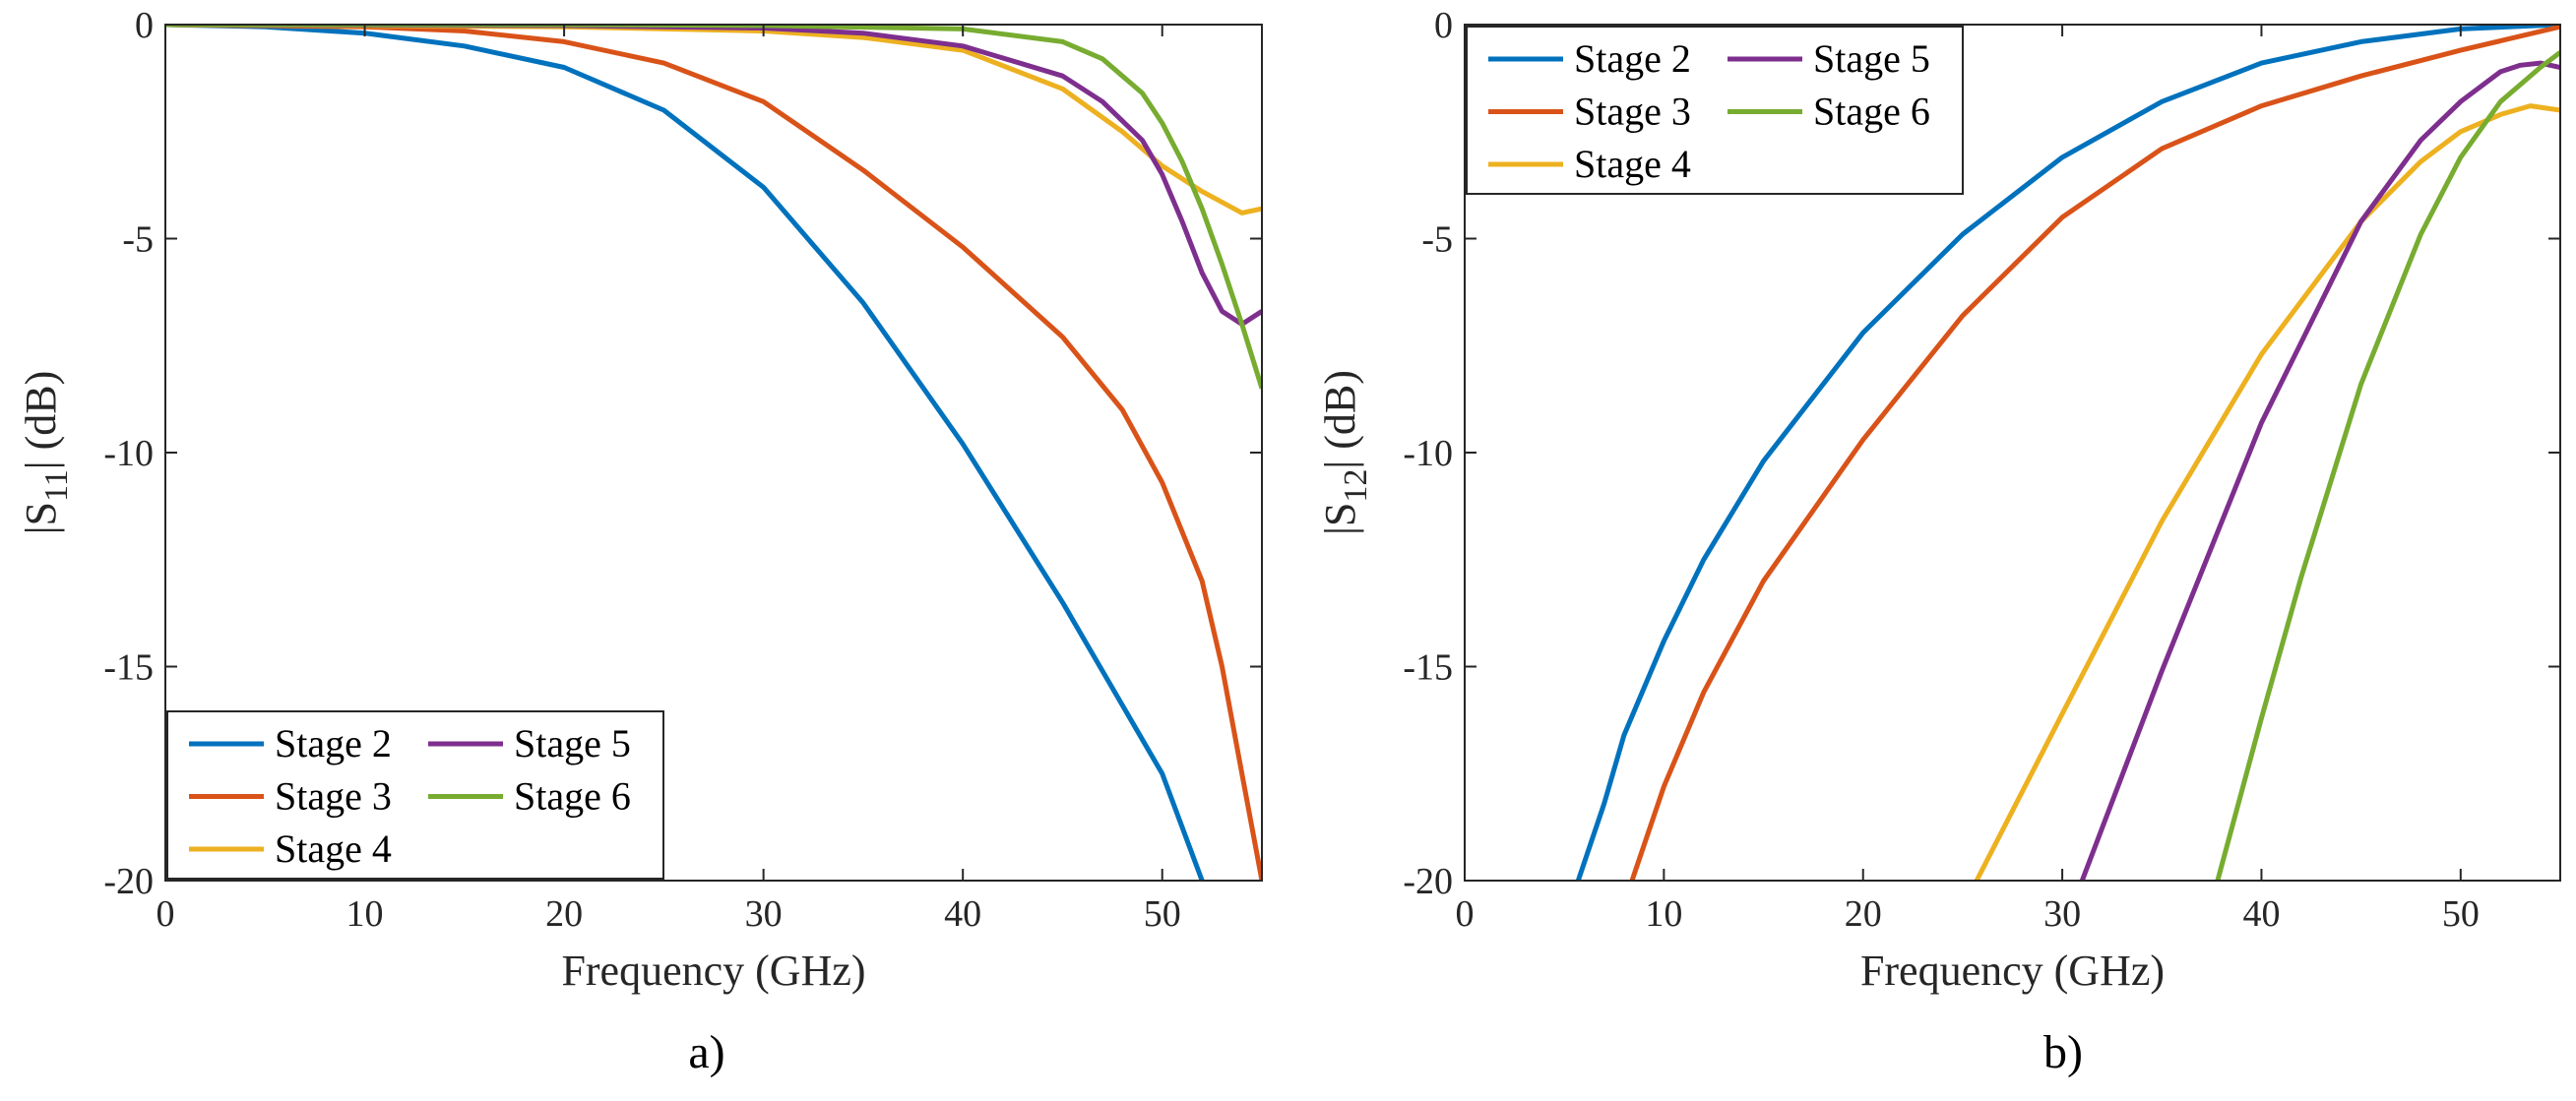  What do you see at coordinates (706, 1052) in the screenshot?
I see `panel-label: a)` at bounding box center [706, 1052].